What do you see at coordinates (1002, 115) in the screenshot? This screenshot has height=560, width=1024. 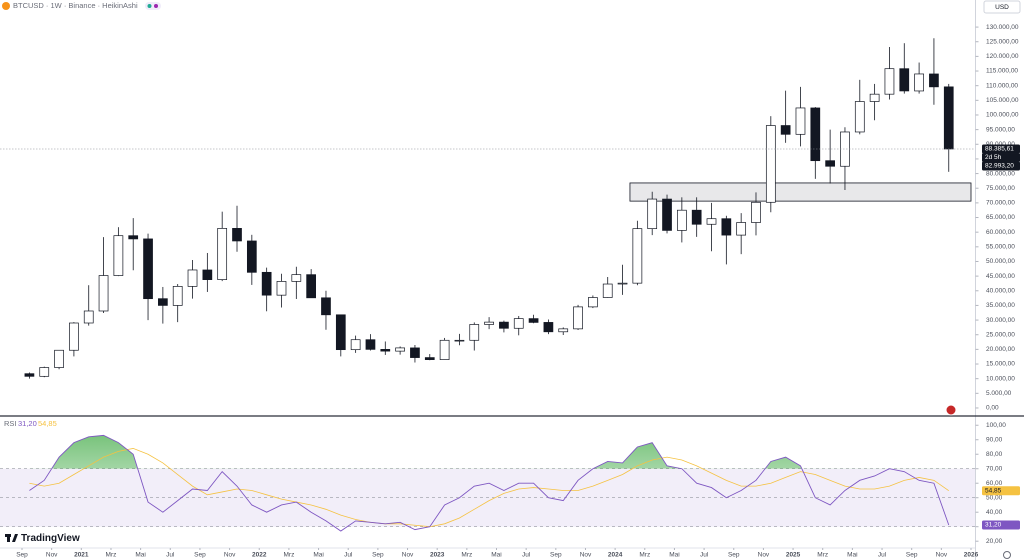 I see `y-tick-label: 100.000,00` at bounding box center [1002, 115].